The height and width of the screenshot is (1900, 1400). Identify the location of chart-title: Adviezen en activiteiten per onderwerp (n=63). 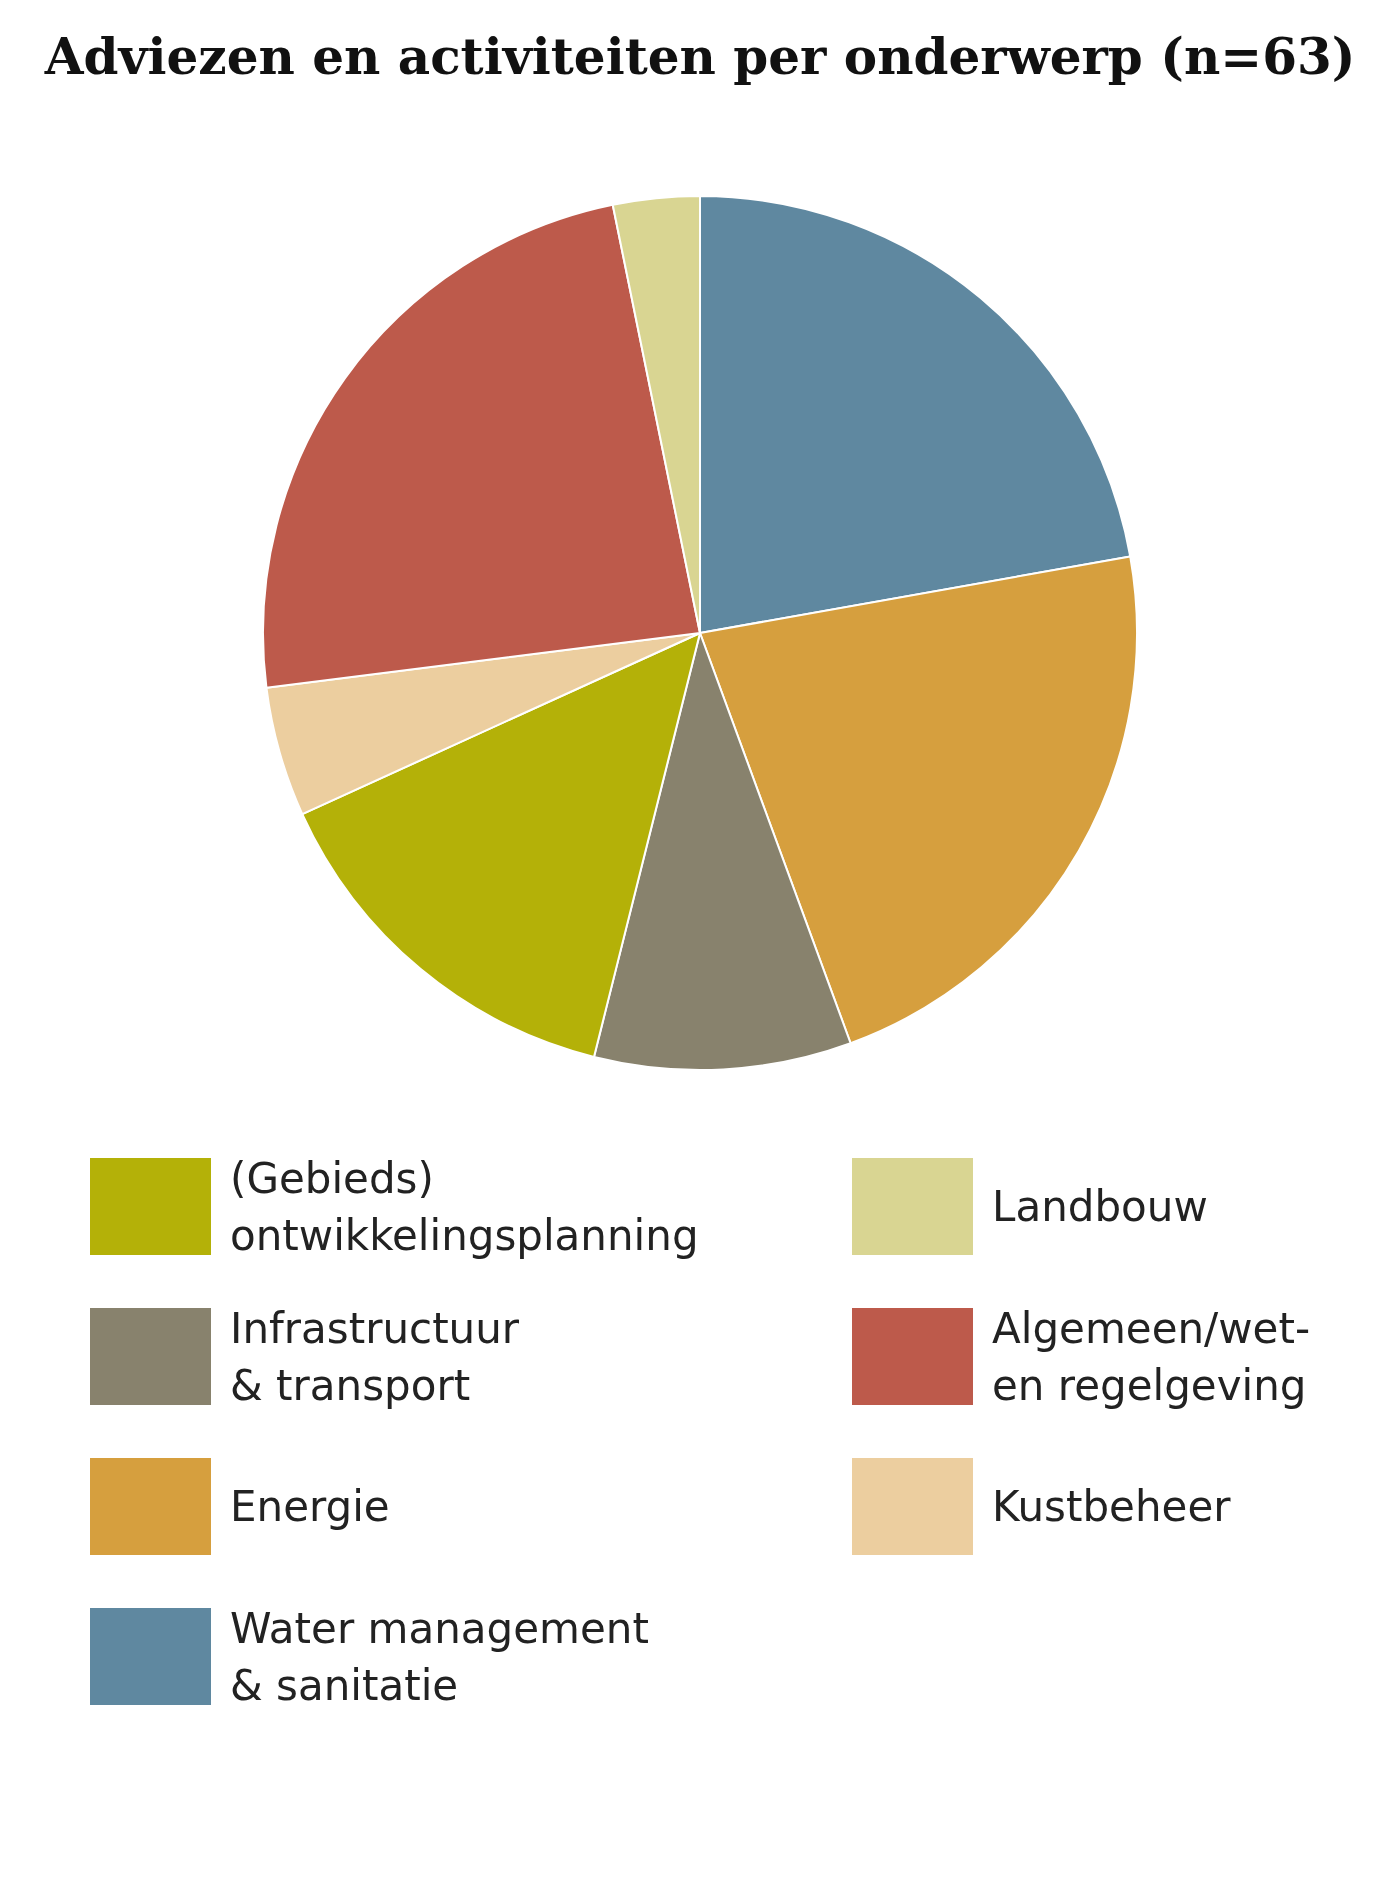
(700, 57).